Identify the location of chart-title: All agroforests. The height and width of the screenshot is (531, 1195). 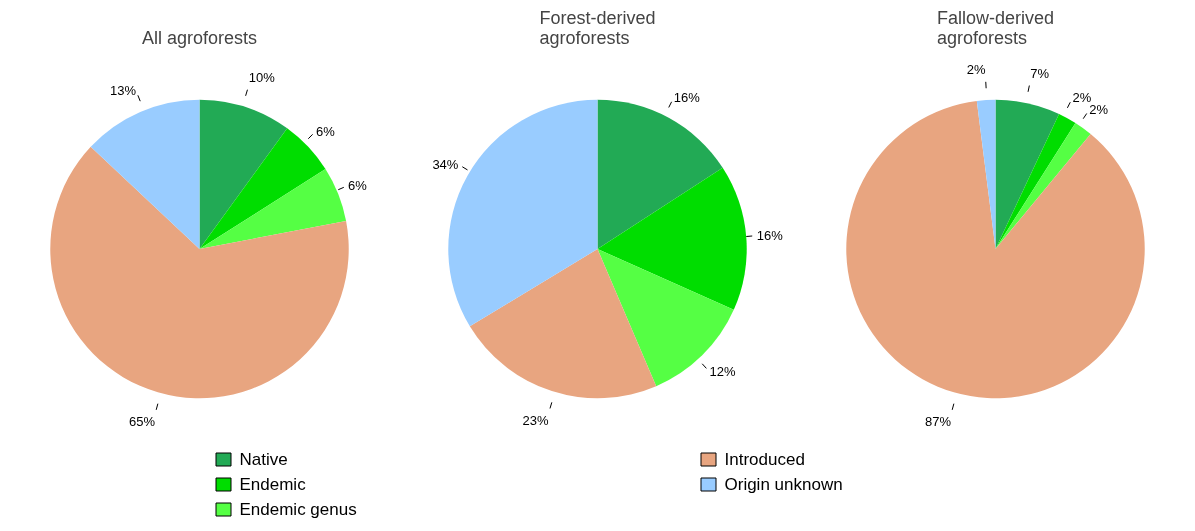
(199, 37).